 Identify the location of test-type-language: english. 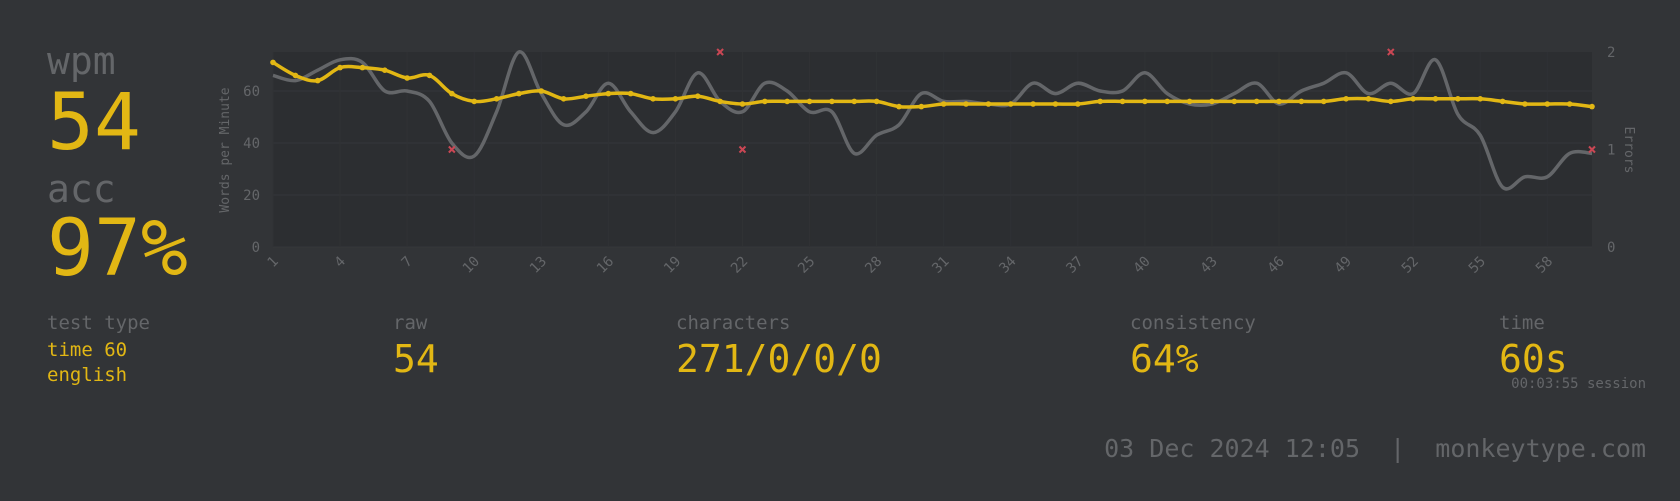
(87, 375).